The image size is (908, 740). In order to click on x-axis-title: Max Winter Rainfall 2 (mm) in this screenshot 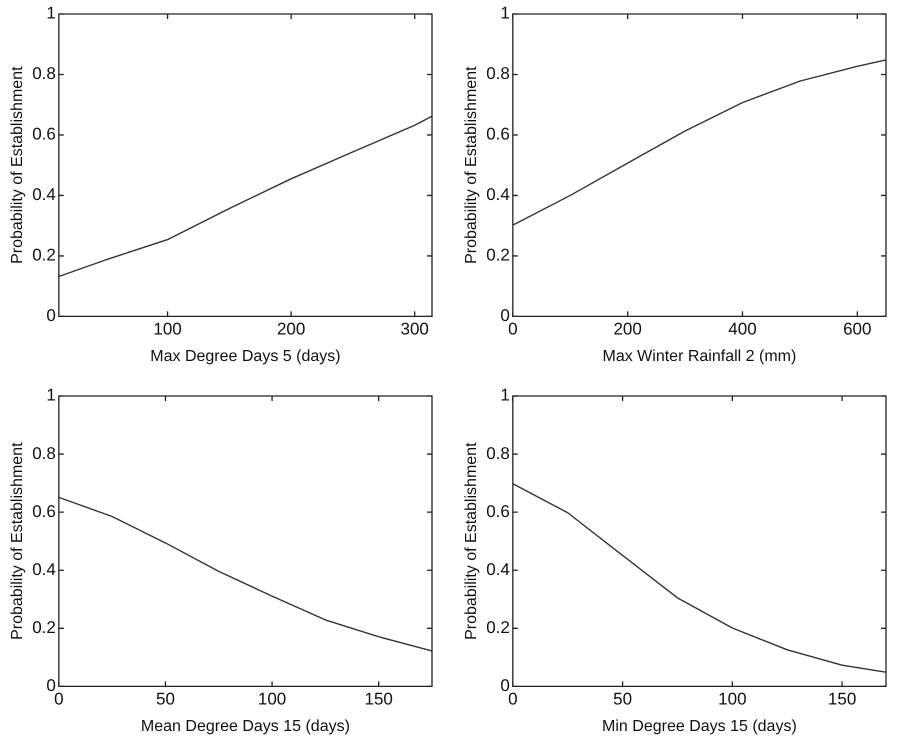, I will do `click(699, 356)`.